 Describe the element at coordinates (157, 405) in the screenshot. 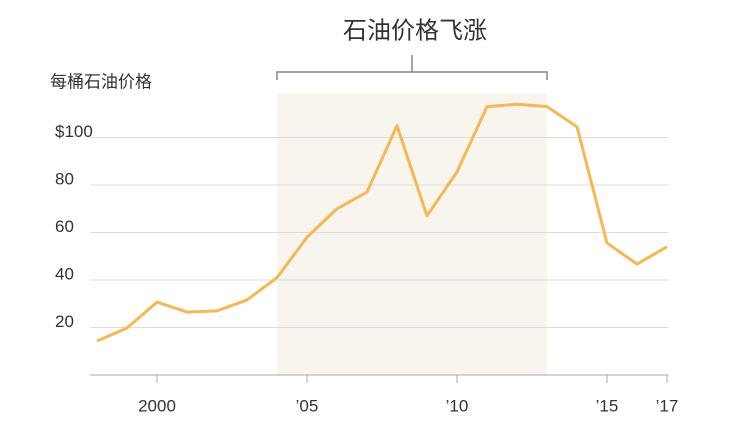

I see `x-tick-label: 2000` at that location.